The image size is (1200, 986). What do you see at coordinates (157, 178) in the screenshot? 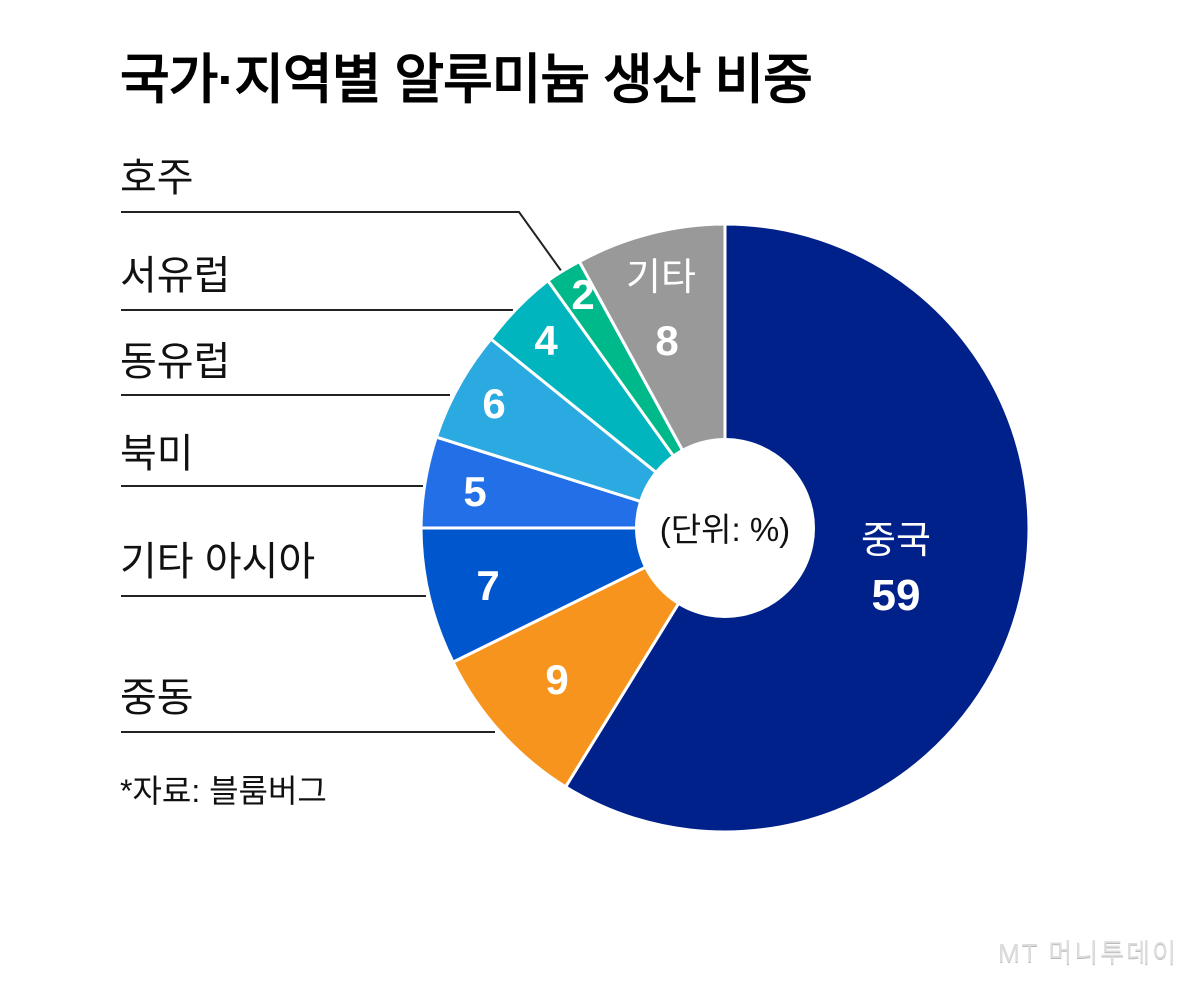
I see `label-australia: 호주` at bounding box center [157, 178].